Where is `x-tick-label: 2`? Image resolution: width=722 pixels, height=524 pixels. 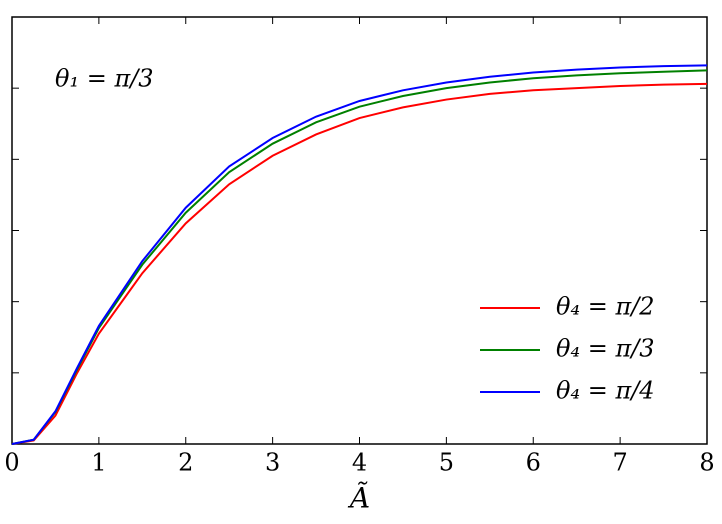
x-tick-label: 2 is located at coordinates (185, 463).